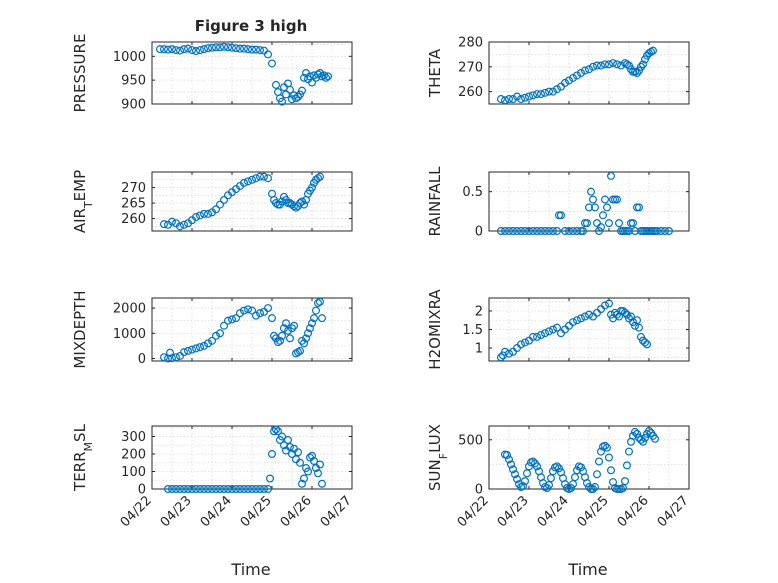  I want to click on y-axis-label: THETA, so click(435, 73).